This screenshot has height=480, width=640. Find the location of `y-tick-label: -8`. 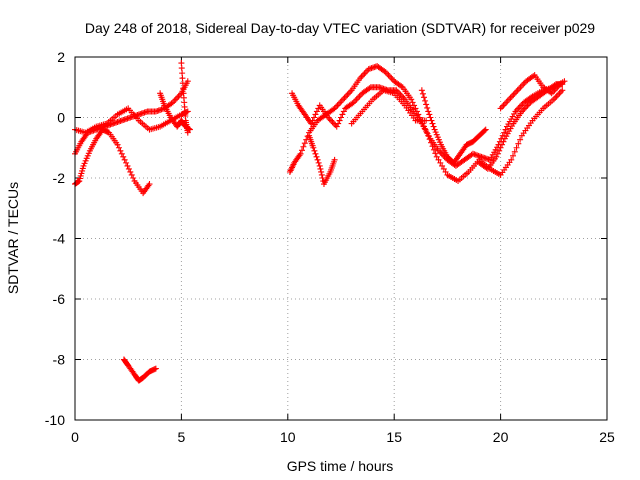

y-tick-label: -8 is located at coordinates (59, 360).